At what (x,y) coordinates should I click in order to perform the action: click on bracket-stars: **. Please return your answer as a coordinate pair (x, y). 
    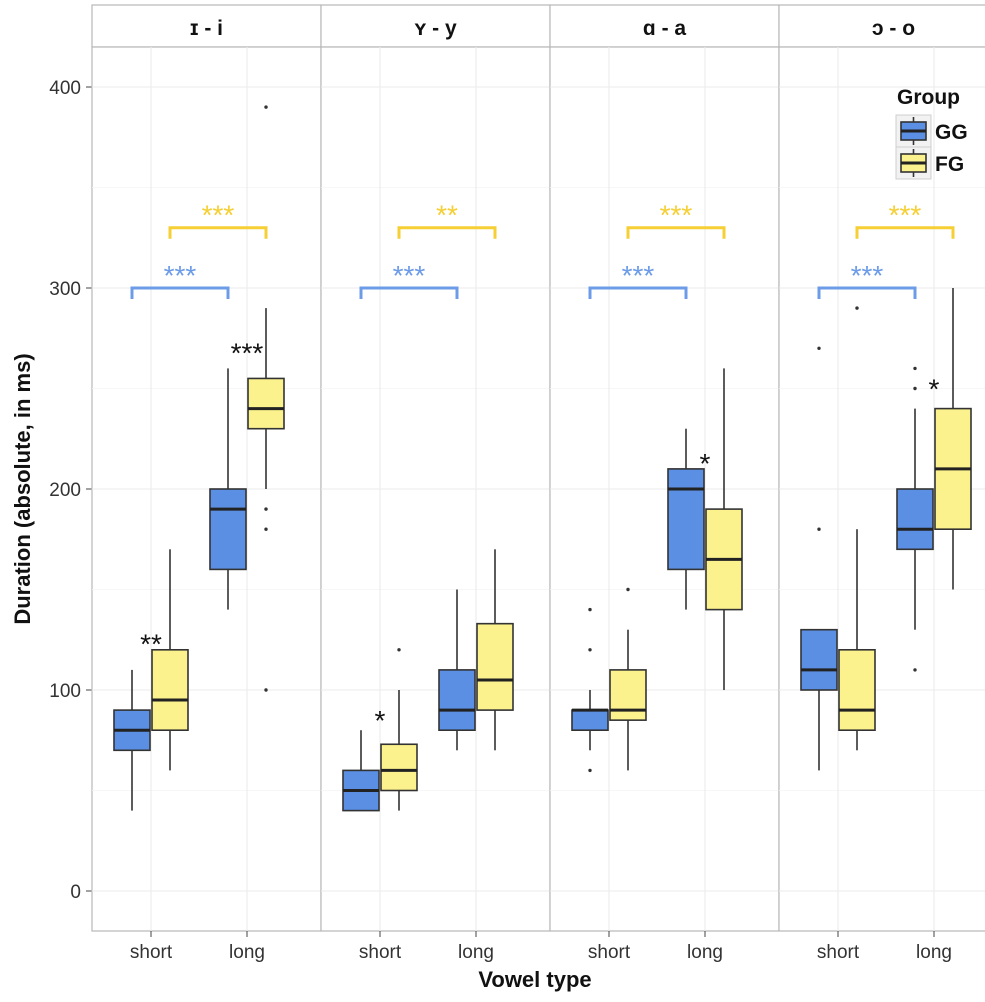
    Looking at the image, I should click on (447, 215).